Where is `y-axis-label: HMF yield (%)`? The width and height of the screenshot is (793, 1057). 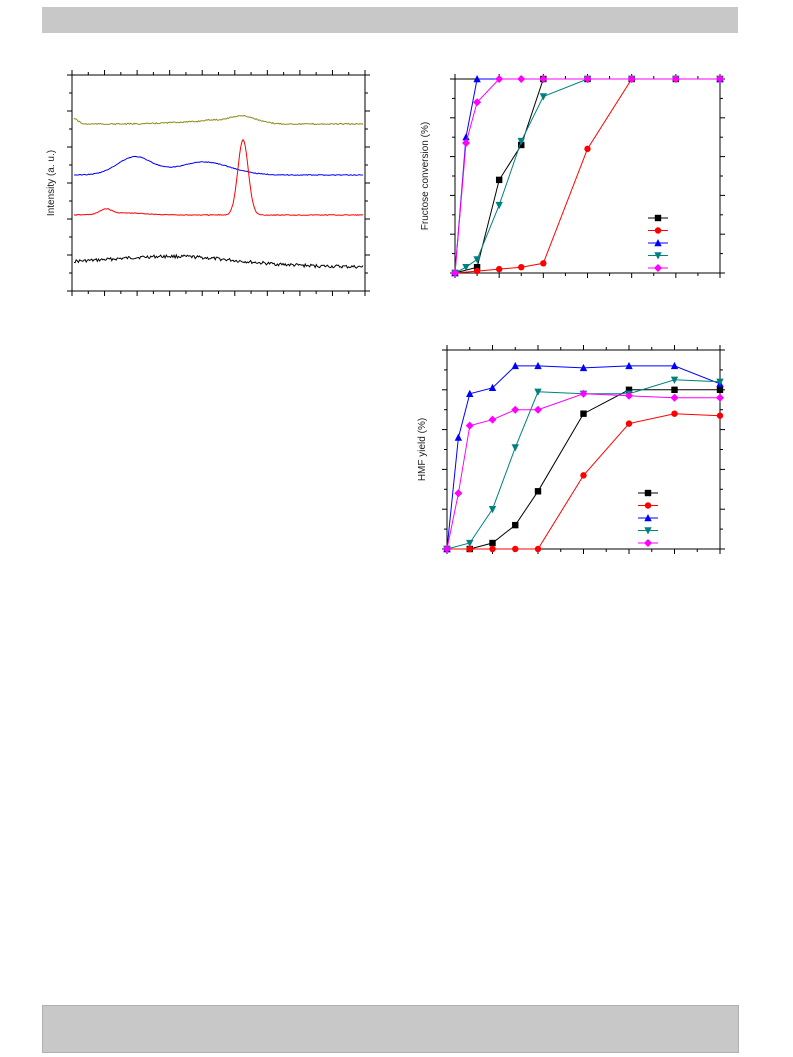
y-axis-label: HMF yield (%) is located at coordinates (422, 449).